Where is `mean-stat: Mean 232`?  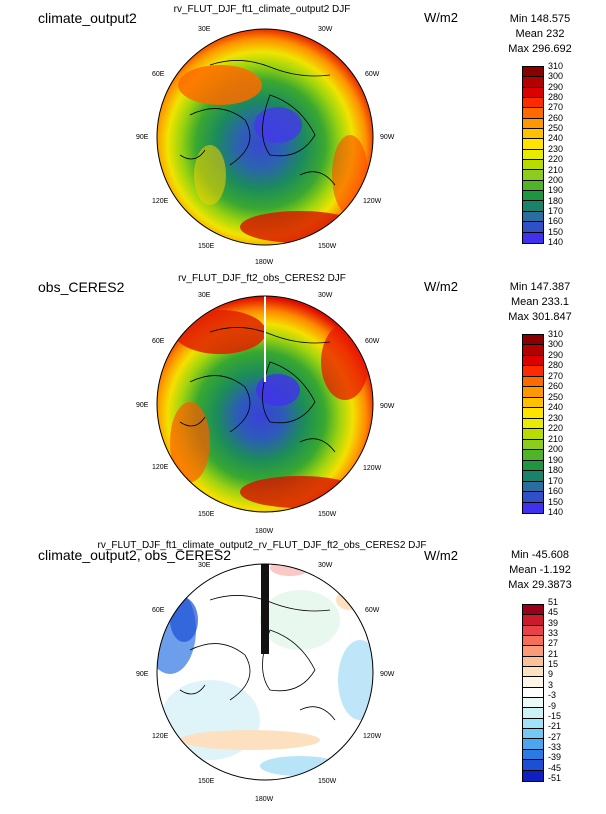 mean-stat: Mean 232 is located at coordinates (540, 34).